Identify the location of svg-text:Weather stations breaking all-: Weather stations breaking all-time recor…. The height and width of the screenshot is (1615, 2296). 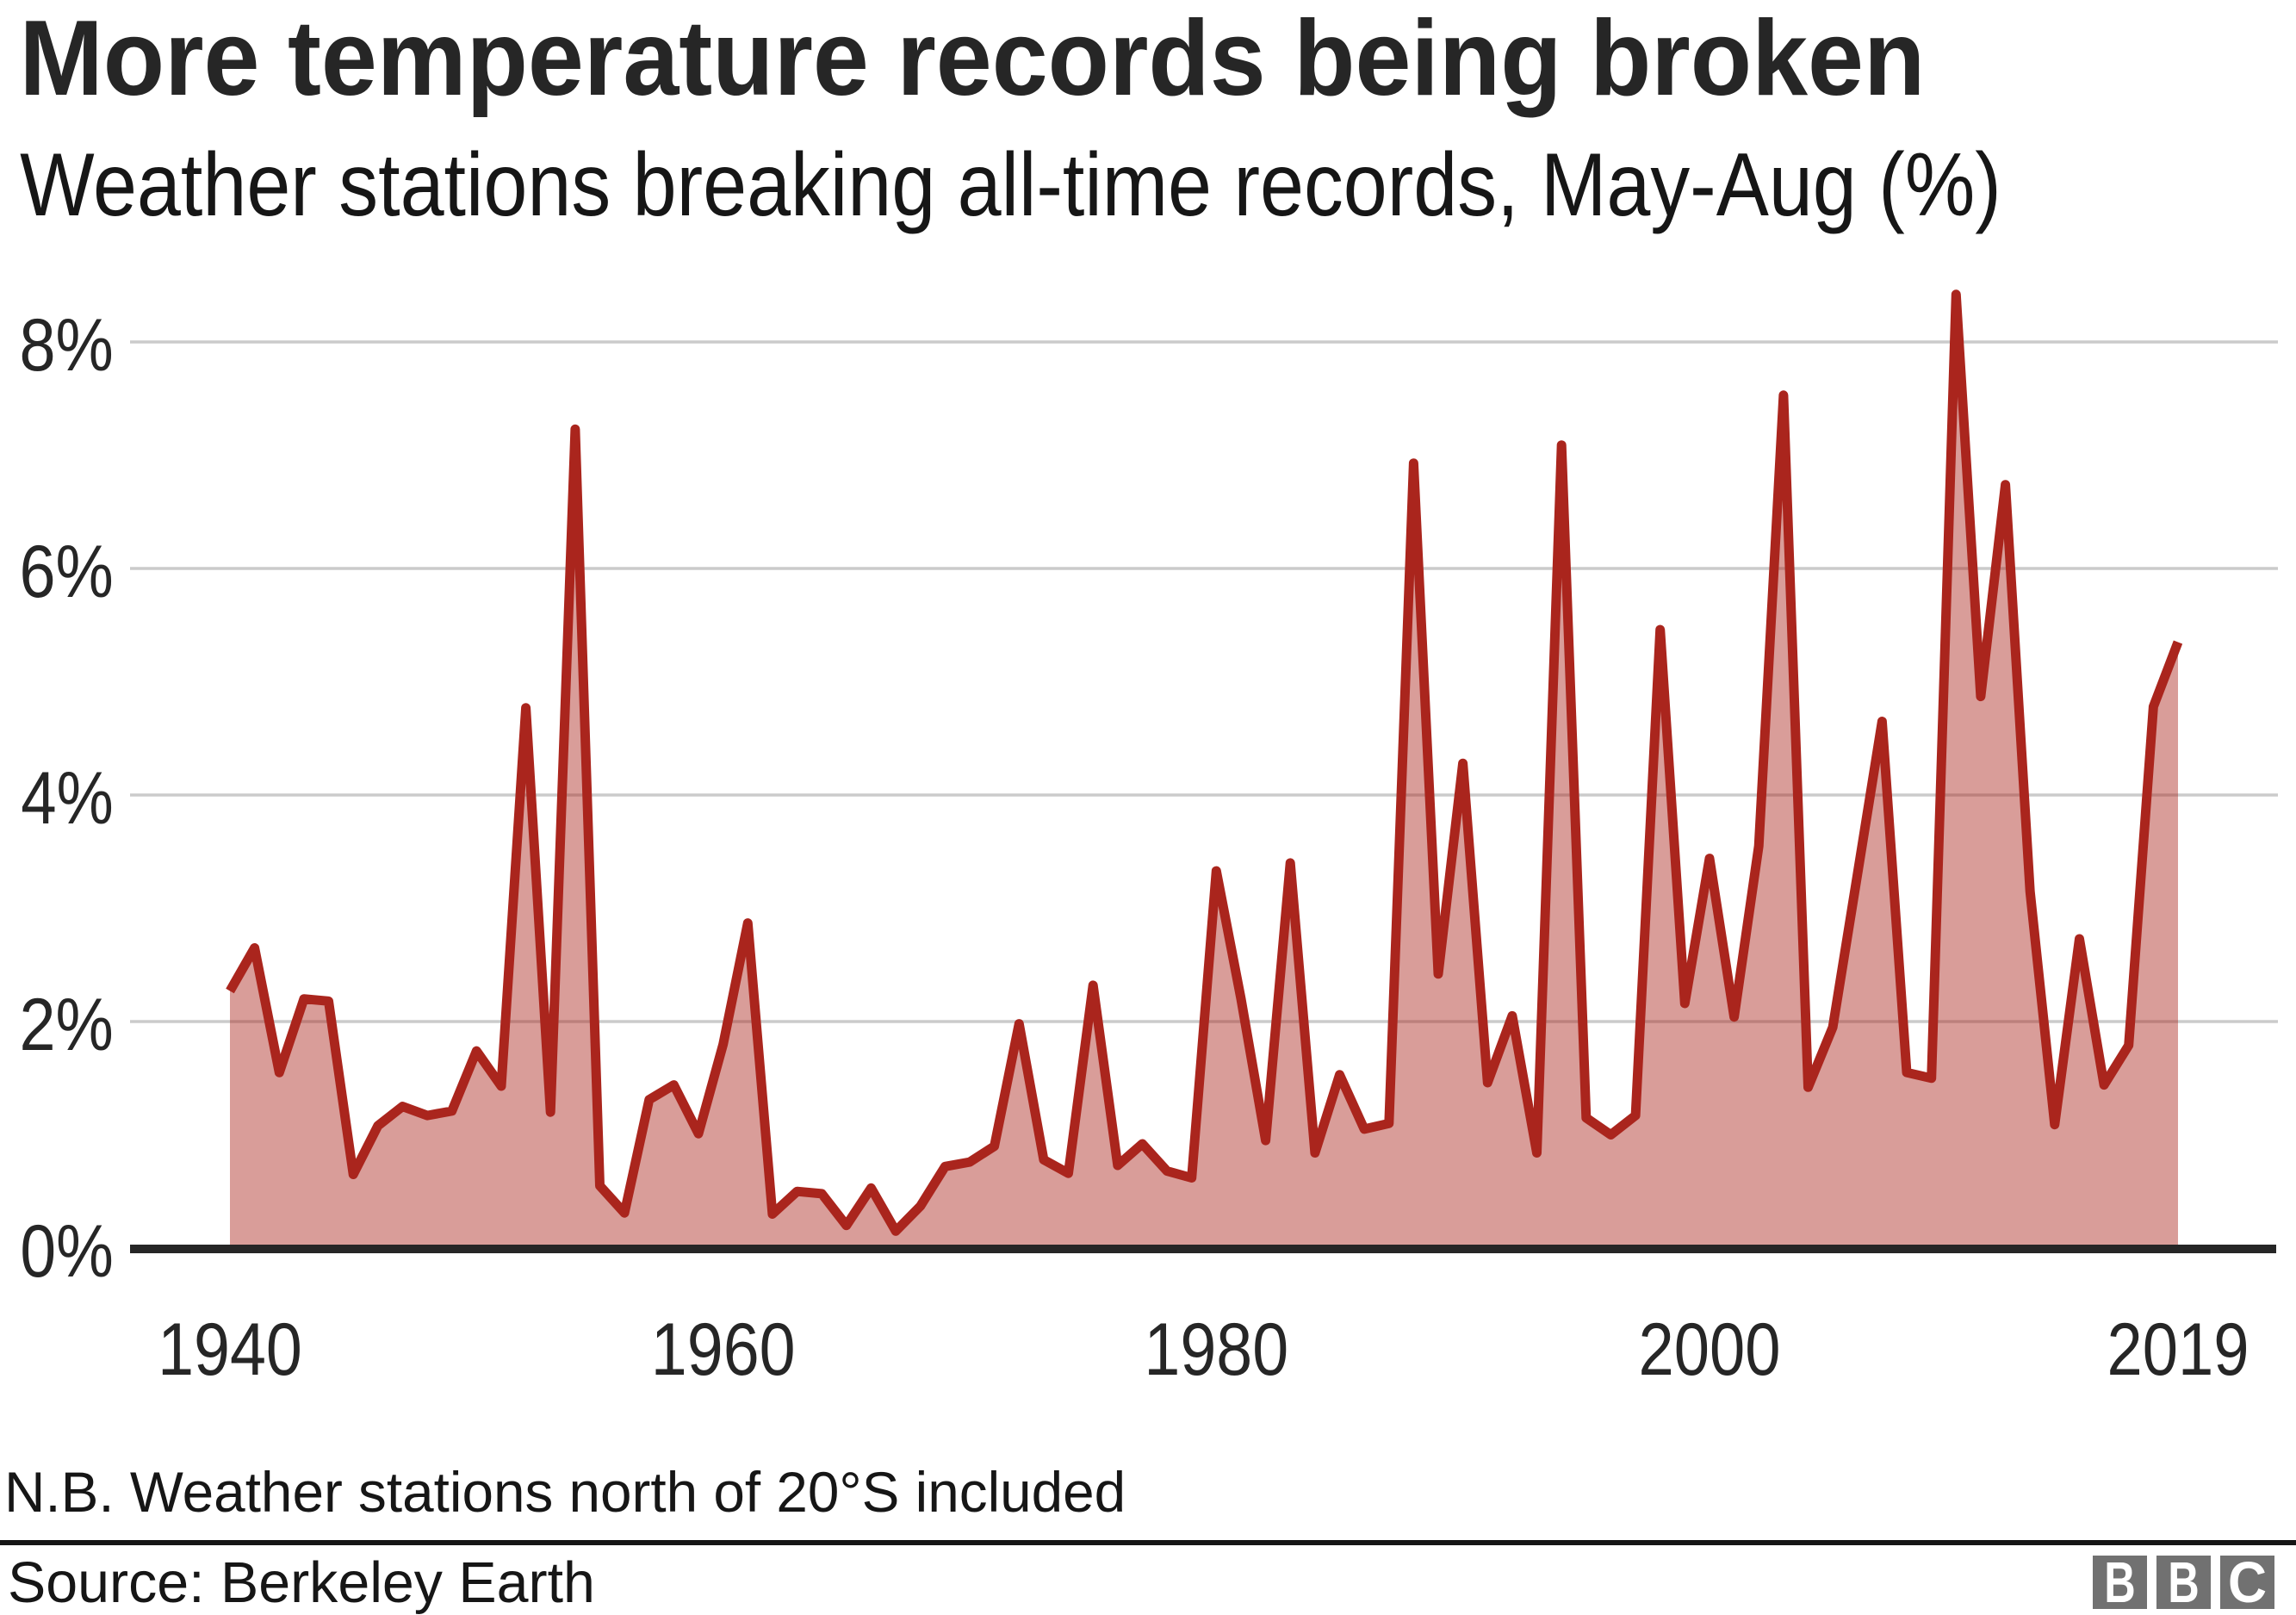
(1010, 185).